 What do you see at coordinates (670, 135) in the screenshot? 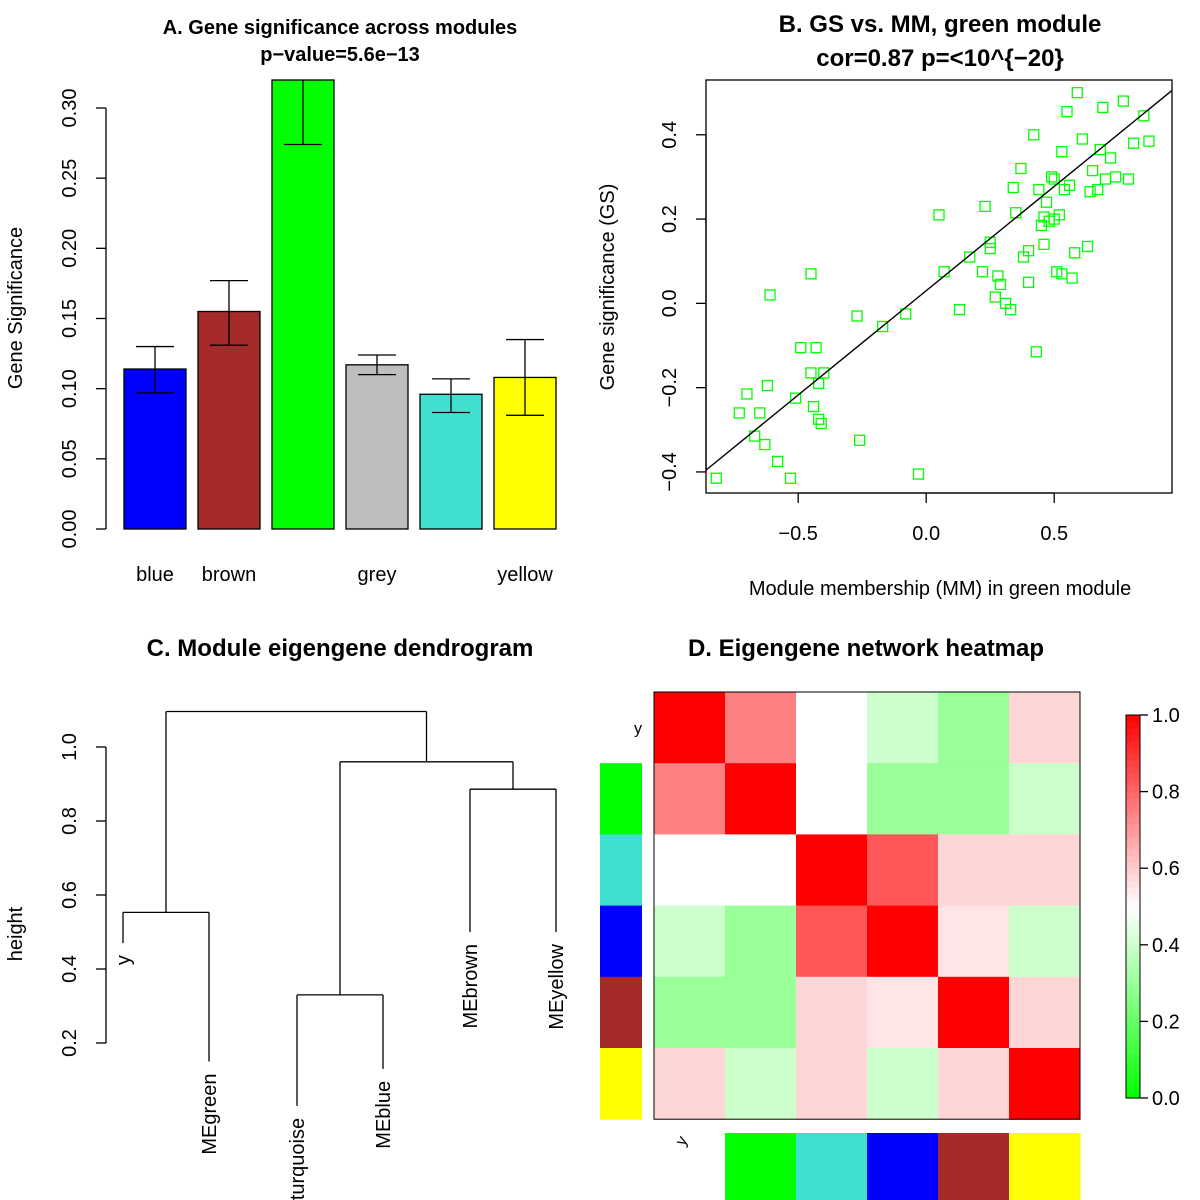
I see `b-ytick-label: 0.4` at bounding box center [670, 135].